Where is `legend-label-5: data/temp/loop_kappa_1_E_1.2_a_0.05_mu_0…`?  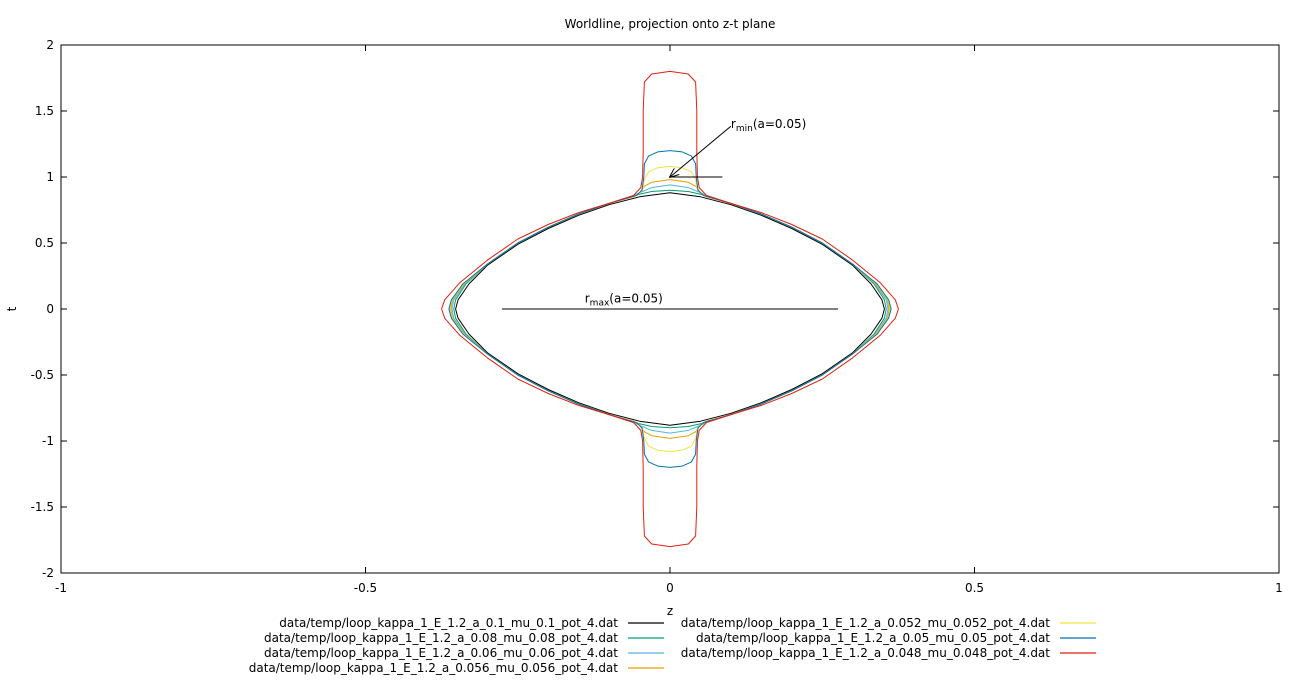
legend-label-5: data/temp/loop_kappa_1_E_1.2_a_0.05_mu_0… is located at coordinates (873, 638).